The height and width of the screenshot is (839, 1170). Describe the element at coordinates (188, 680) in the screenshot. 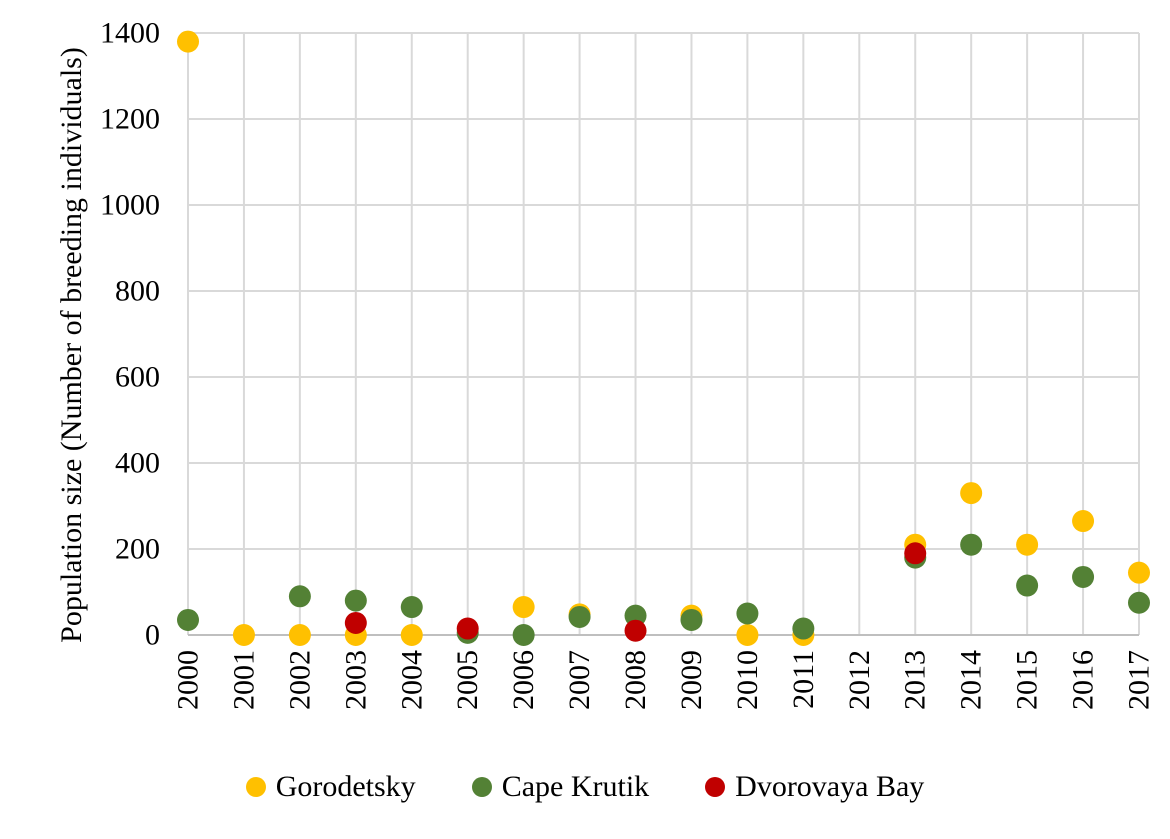

I see `x-axis-tick-label: 2000` at that location.